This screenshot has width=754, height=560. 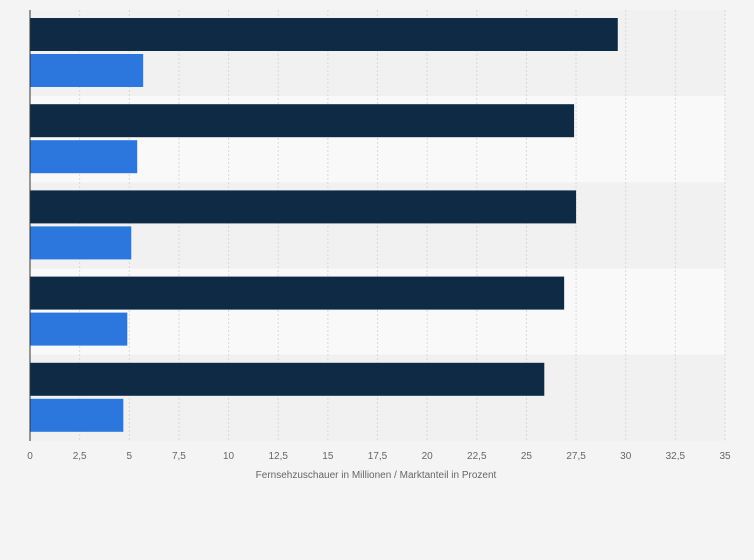 I want to click on x-tick-label: 27,5, so click(x=576, y=456).